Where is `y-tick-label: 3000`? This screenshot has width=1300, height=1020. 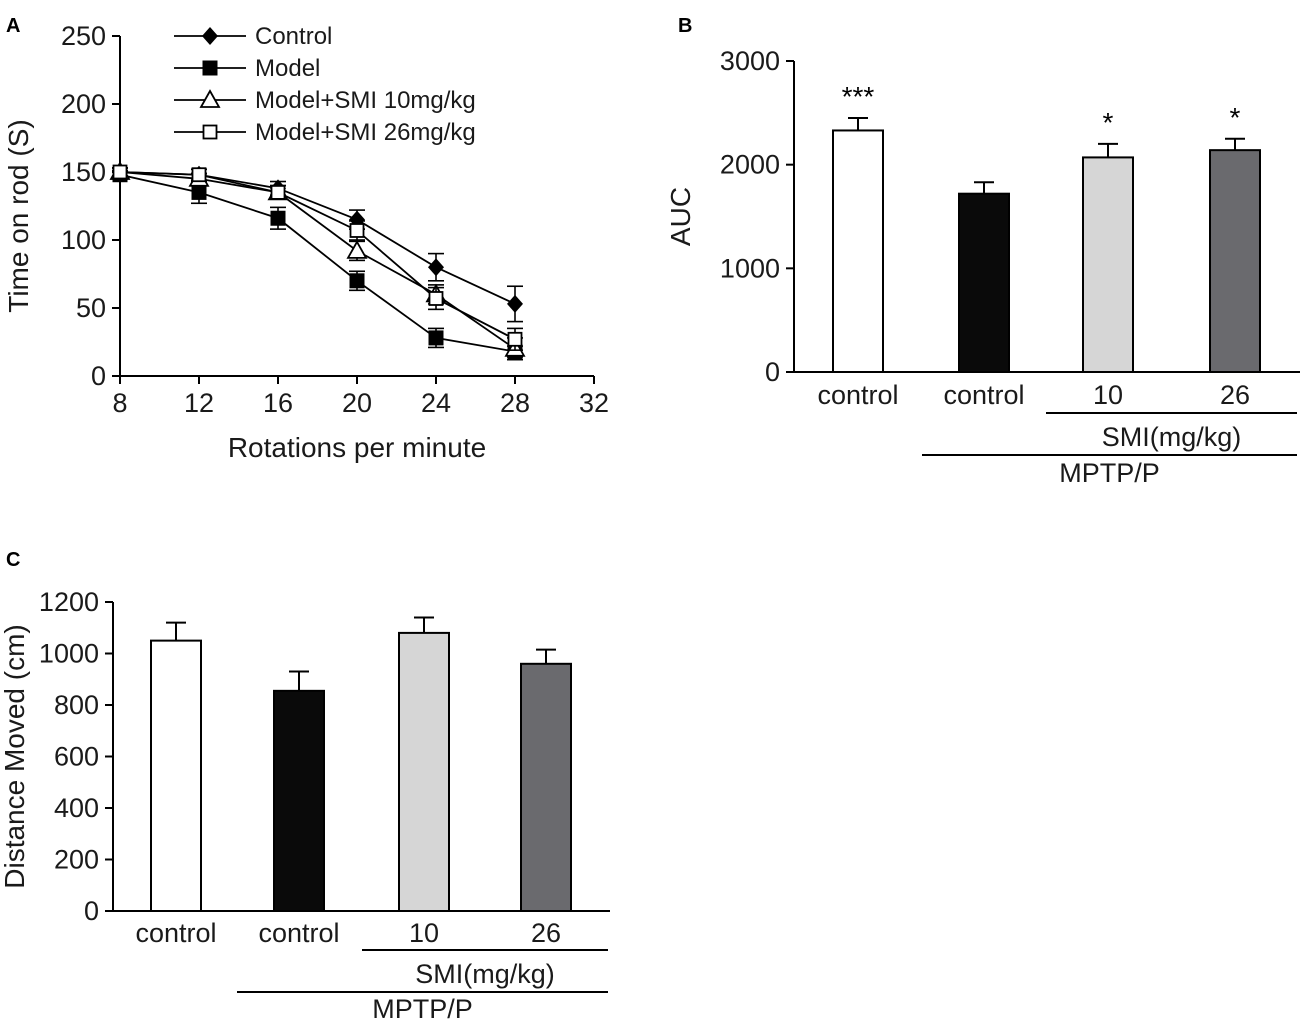
y-tick-label: 3000 is located at coordinates (750, 61).